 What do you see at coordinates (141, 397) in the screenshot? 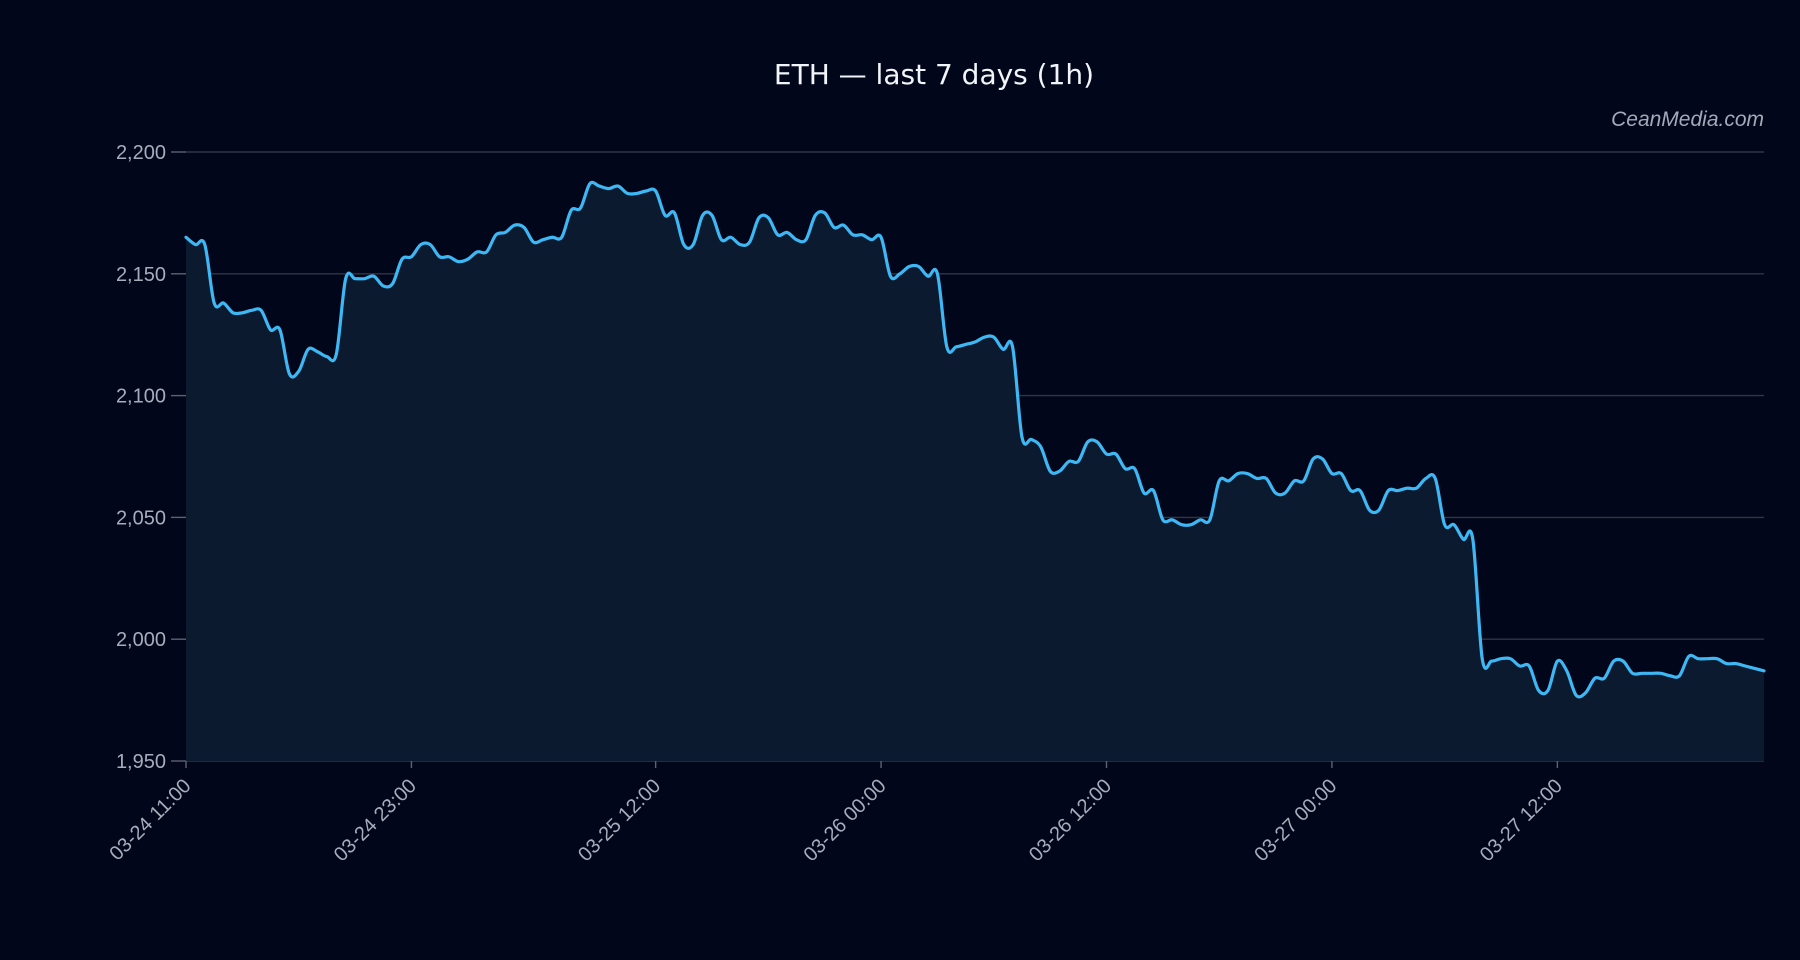
I see `y-tick-label: 2,100` at bounding box center [141, 397].